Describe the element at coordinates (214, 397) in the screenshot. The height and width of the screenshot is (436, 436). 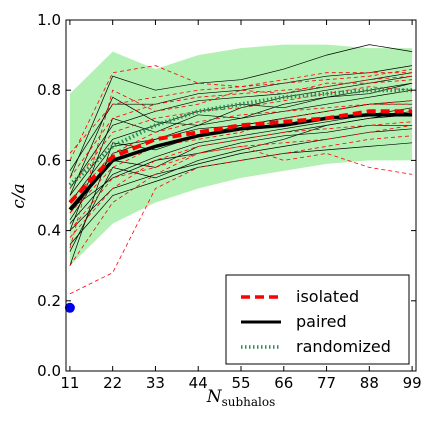
I see `x-axis-title-main: N` at that location.